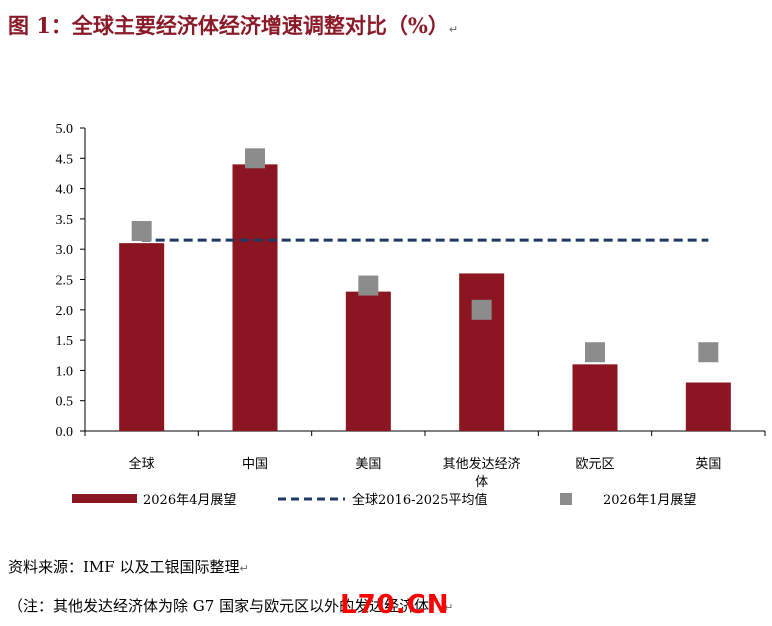 The image size is (772, 626). What do you see at coordinates (142, 464) in the screenshot?
I see `category-label: 全球` at bounding box center [142, 464].